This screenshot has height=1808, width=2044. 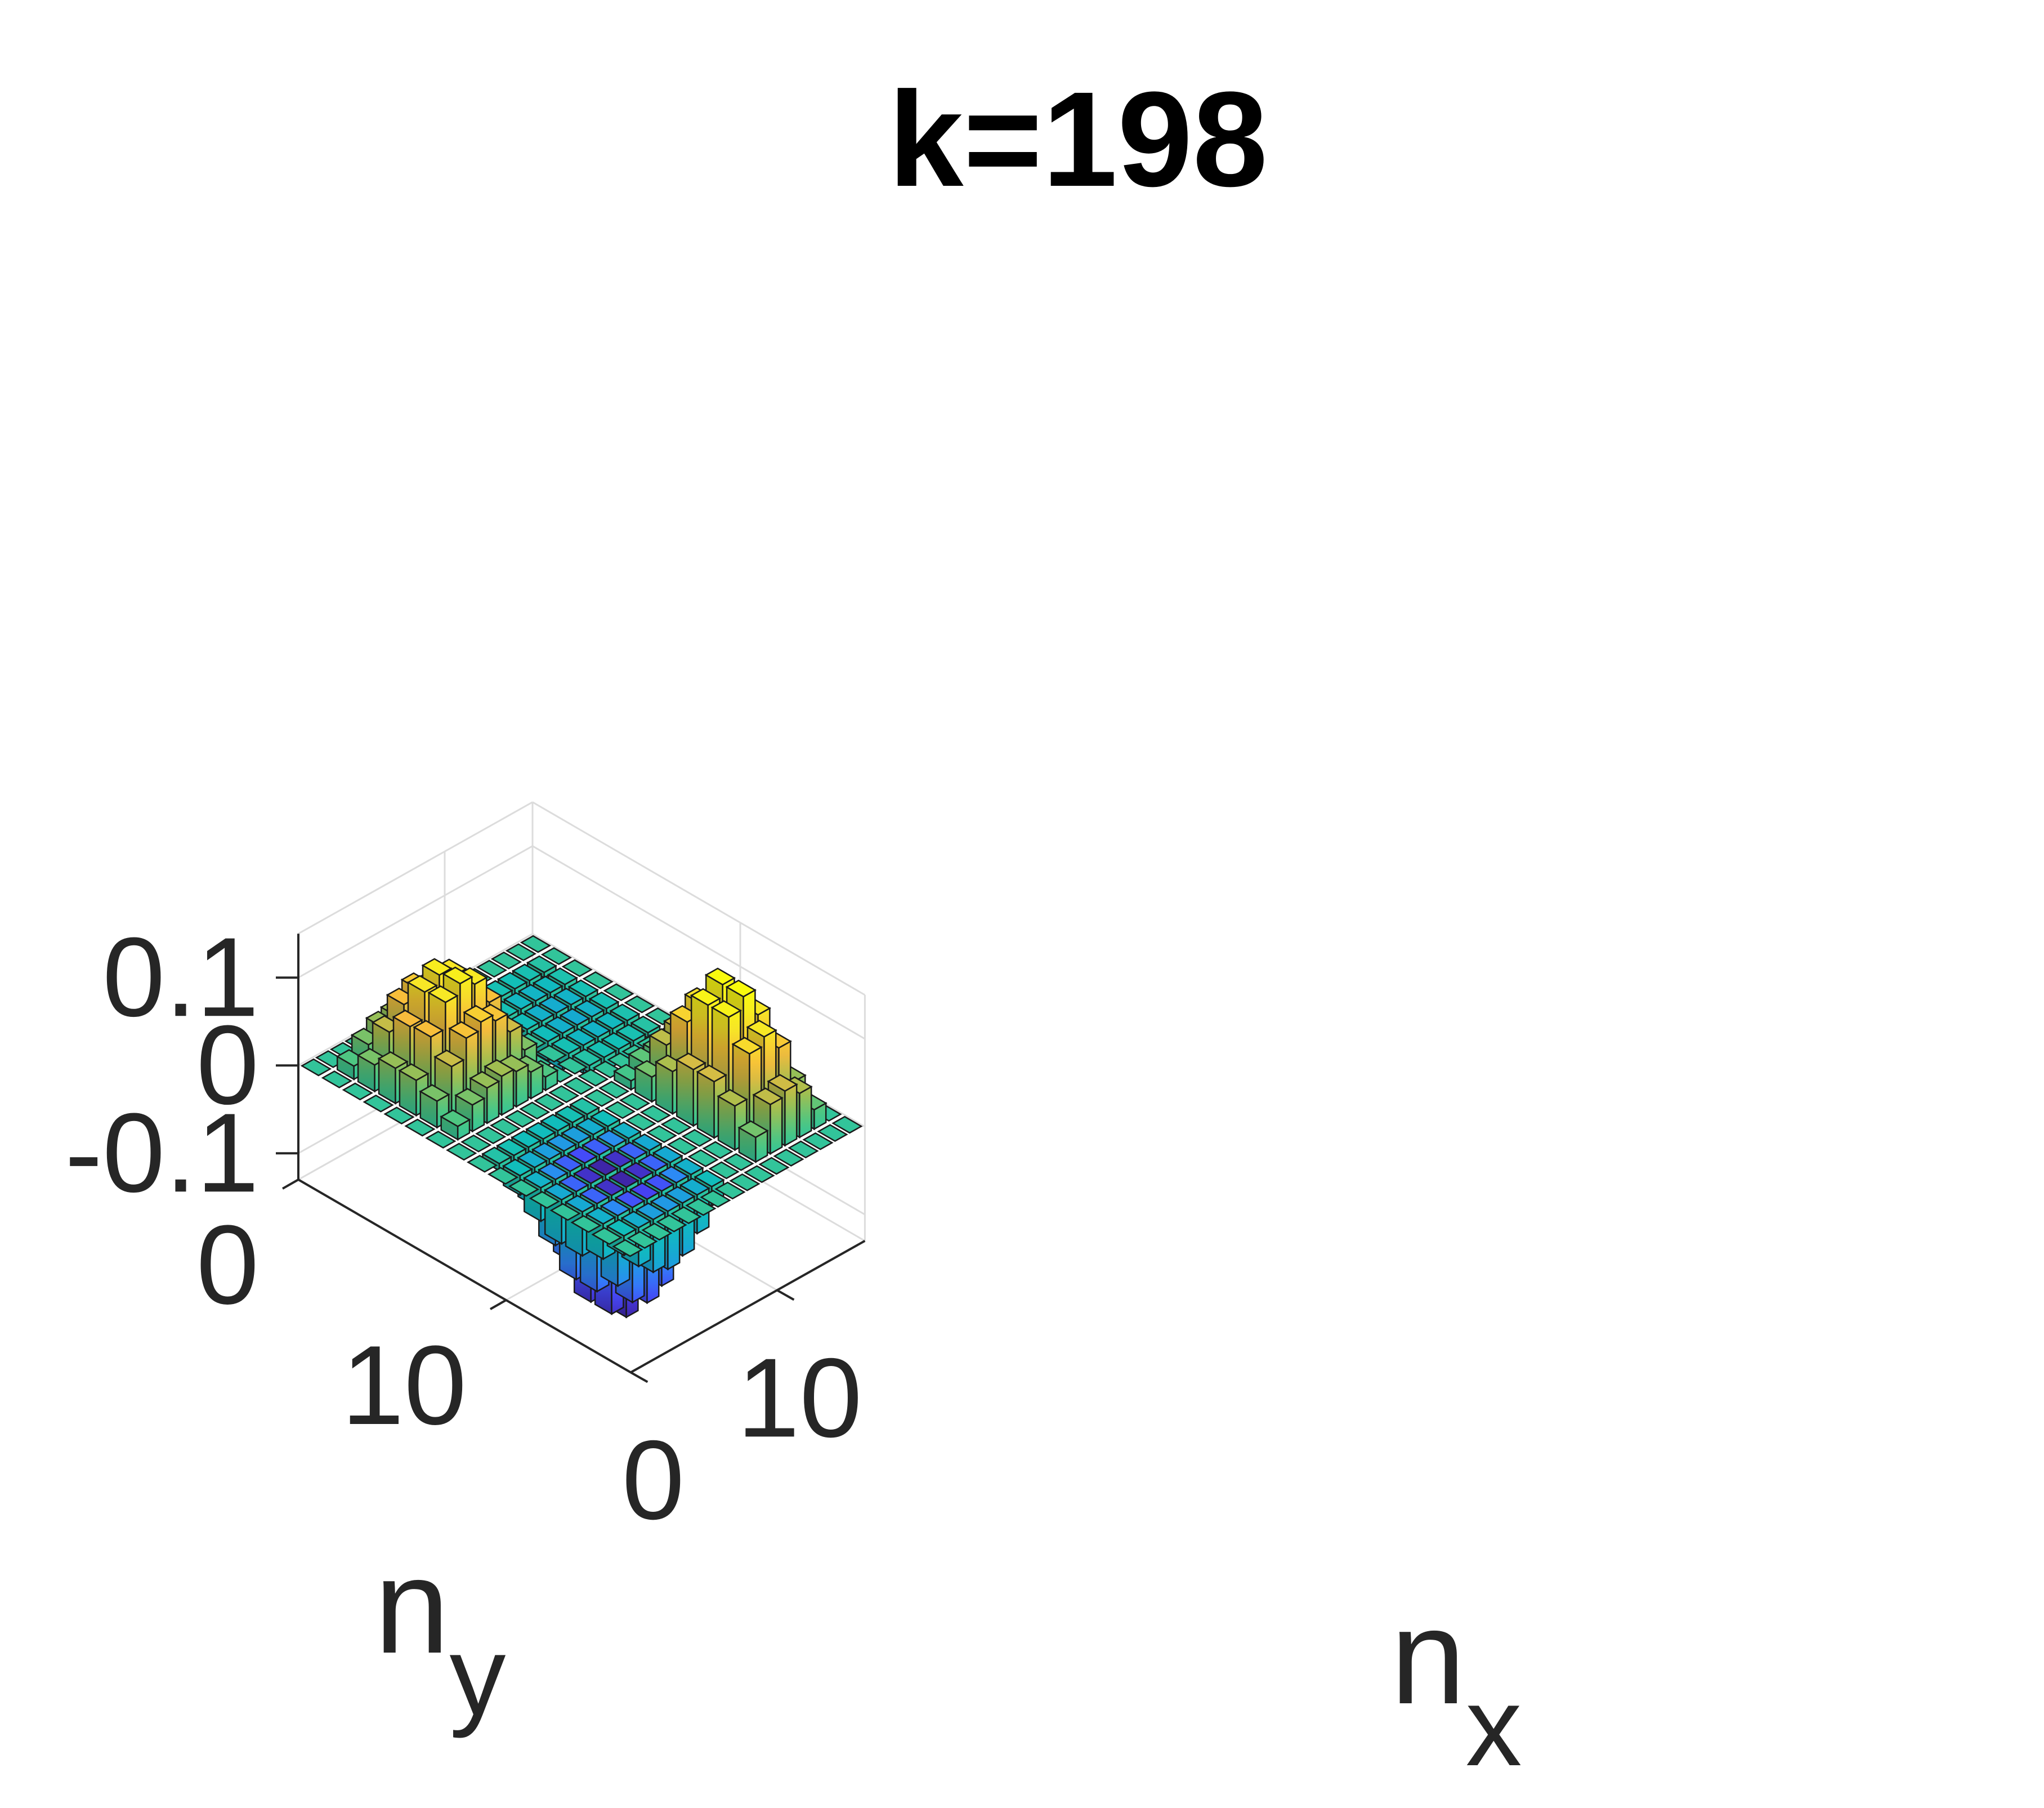 I want to click on x-tick, so click(x=785, y=1295).